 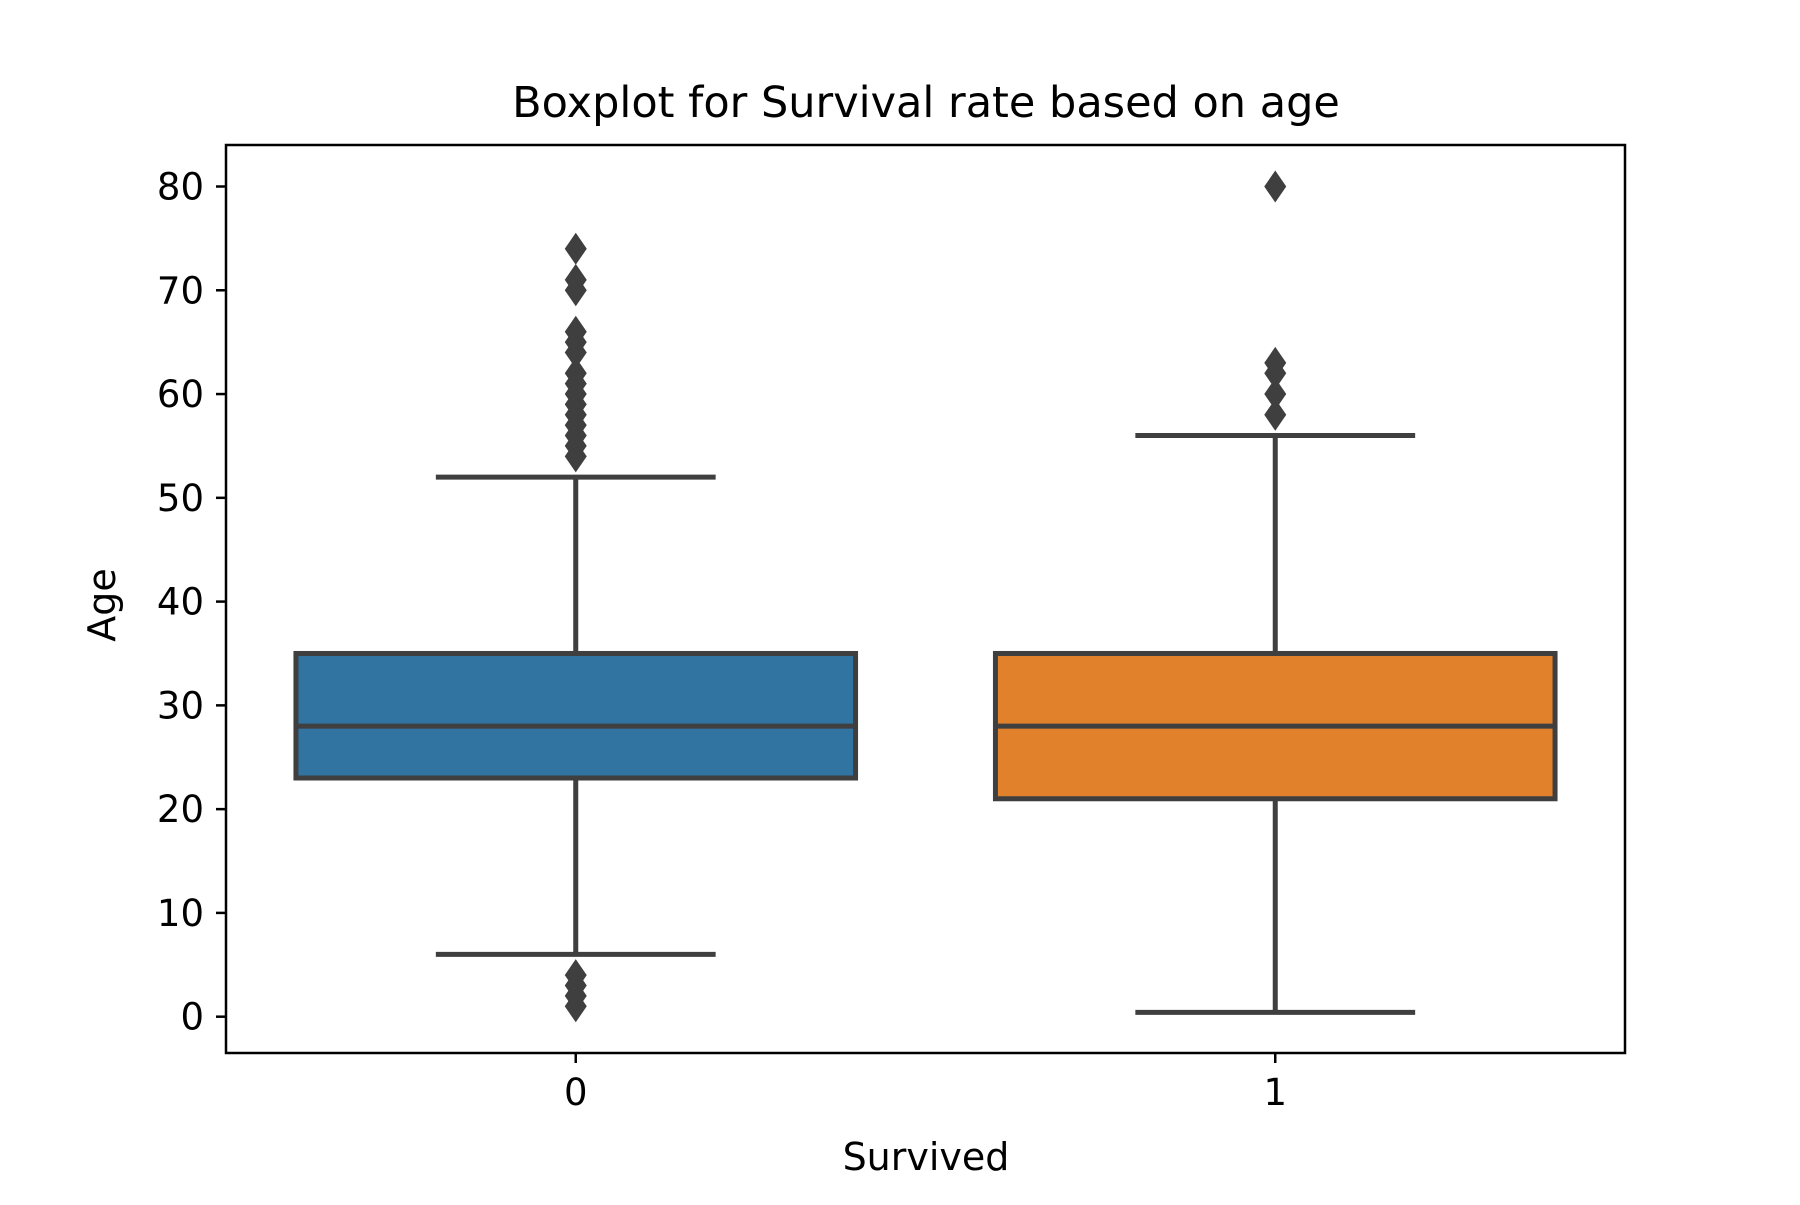 I want to click on x-axis-label: Survived, so click(x=926, y=1157).